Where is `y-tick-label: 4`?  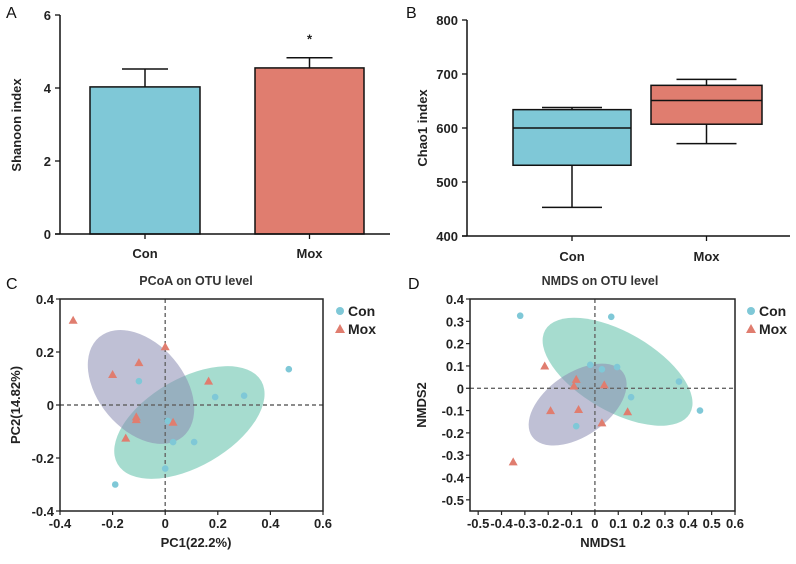 y-tick-label: 4 is located at coordinates (48, 88).